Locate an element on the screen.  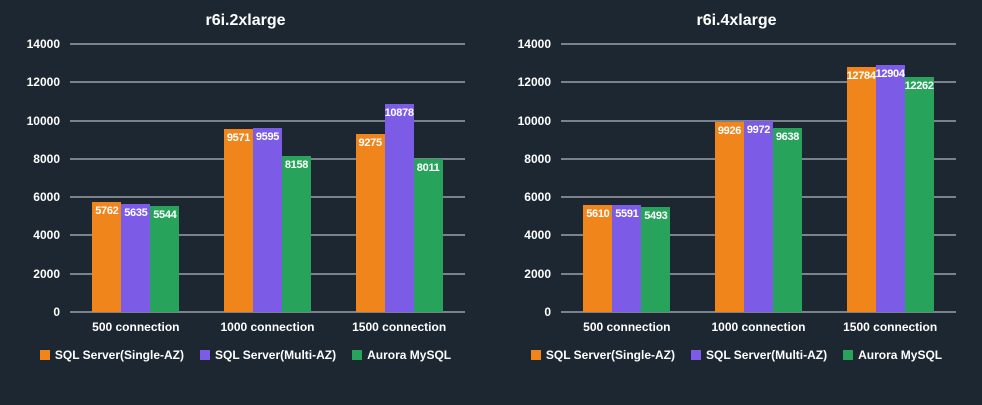
bar-value-label: 5591 is located at coordinates (627, 213).